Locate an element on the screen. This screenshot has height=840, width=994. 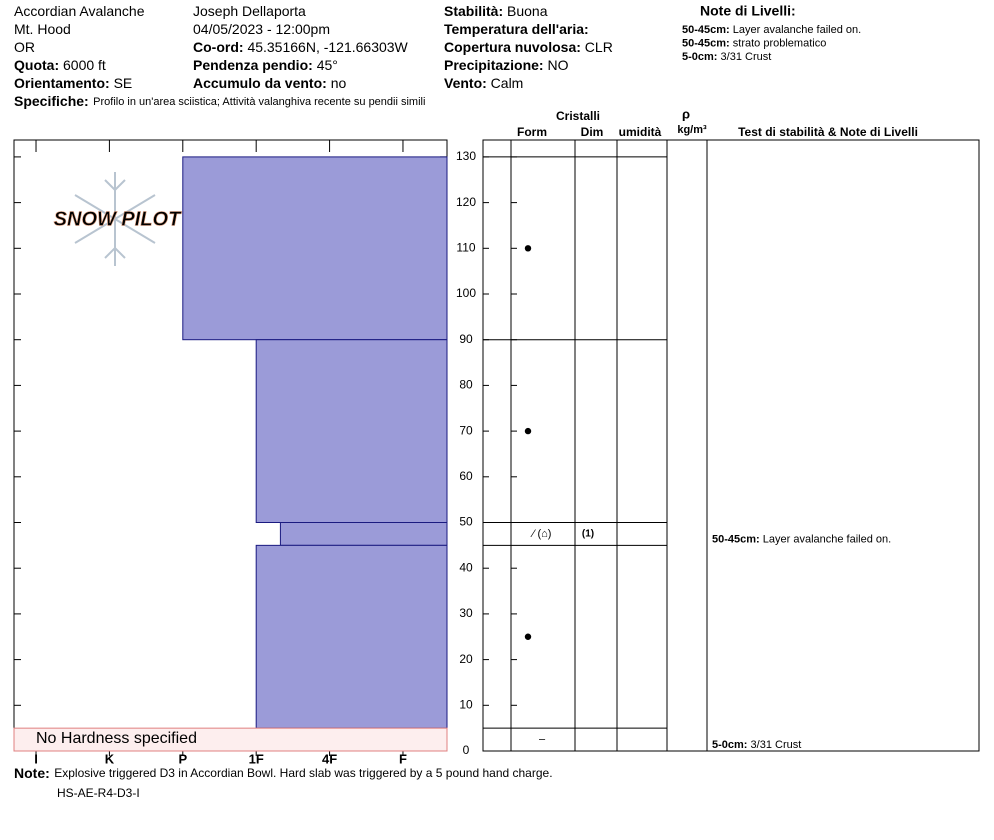
column-header: umidità is located at coordinates (640, 132).